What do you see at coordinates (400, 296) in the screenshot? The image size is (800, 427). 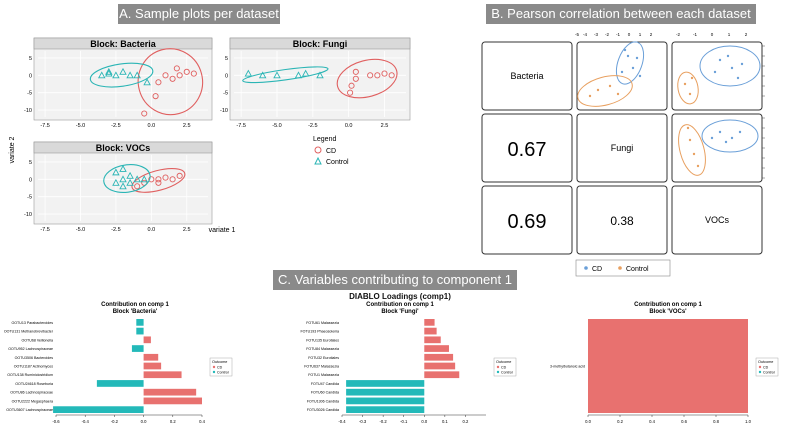 I see `loadings-suptitle: DIABLO Loadings (comp1)` at bounding box center [400, 296].